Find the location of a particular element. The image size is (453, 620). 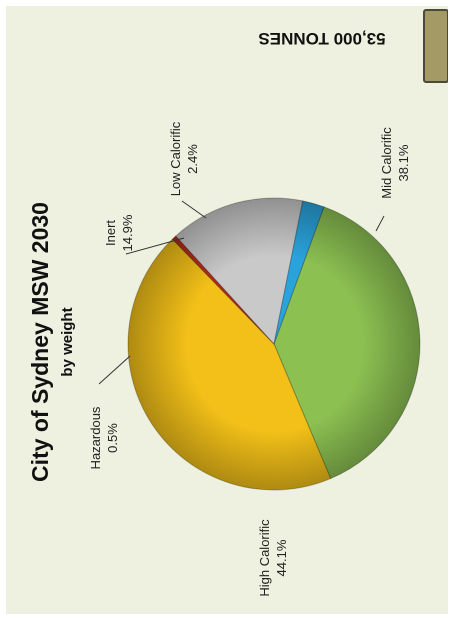

chart-title: City of Sydney MSW 2030 is located at coordinates (40, 342).